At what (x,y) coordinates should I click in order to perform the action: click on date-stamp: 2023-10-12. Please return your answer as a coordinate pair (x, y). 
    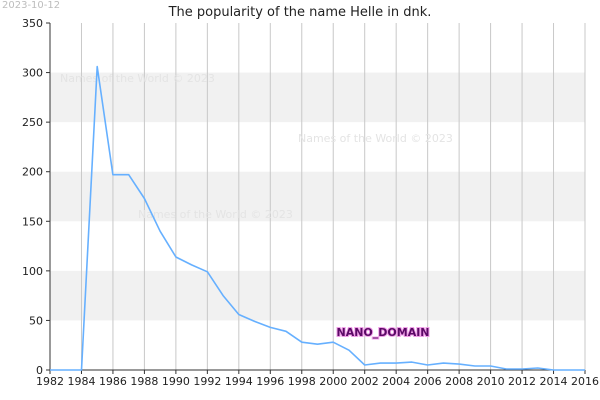
    Looking at the image, I should click on (31, 5).